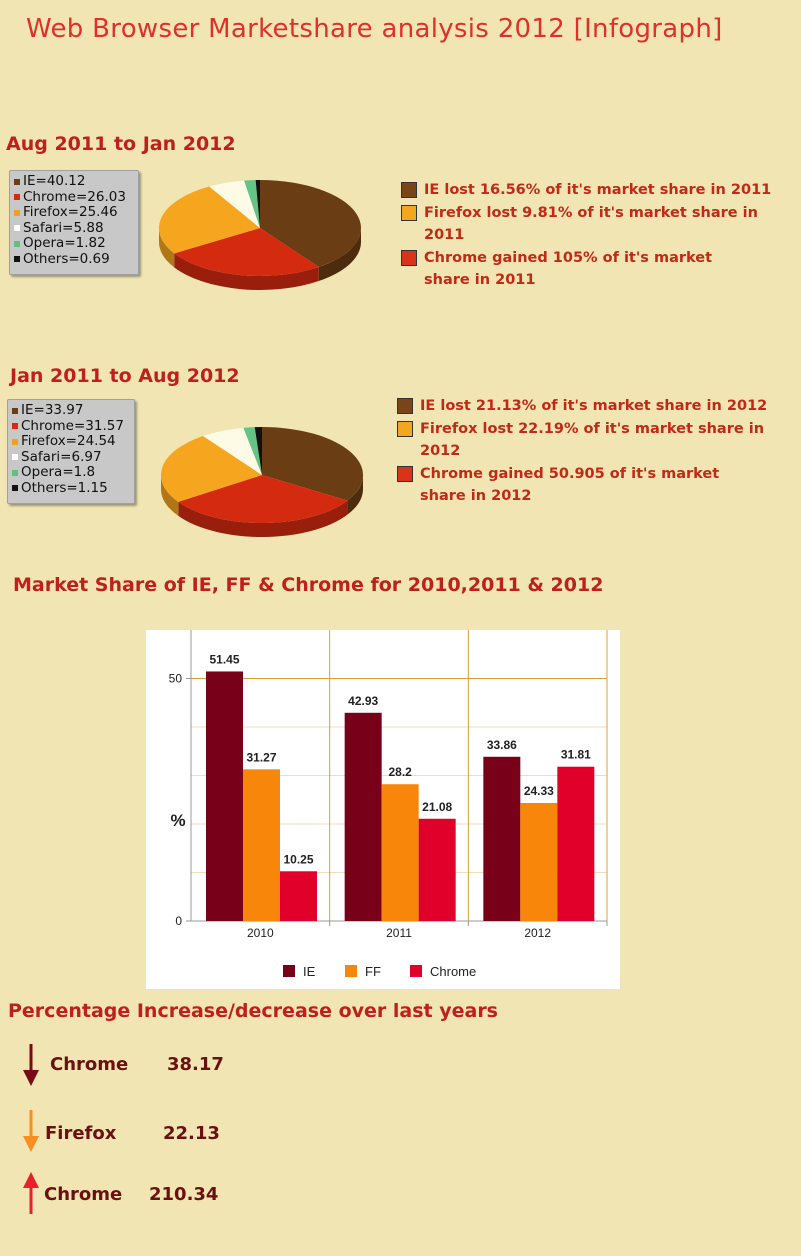 The image size is (801, 1256). Describe the element at coordinates (176, 679) in the screenshot. I see `y-tick-label: 50` at that location.